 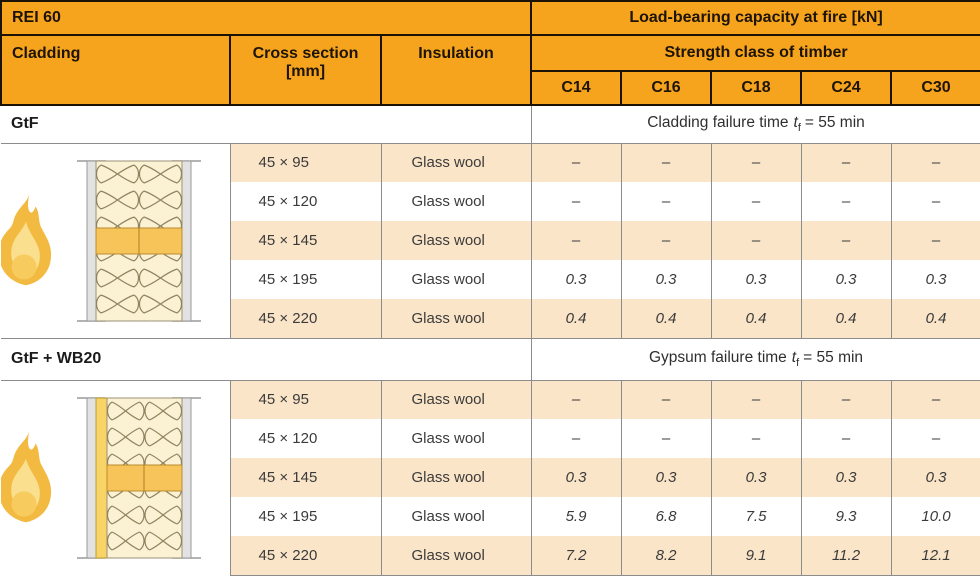 What do you see at coordinates (935, 516) in the screenshot?
I see `capacity-c30: 10.0` at bounding box center [935, 516].